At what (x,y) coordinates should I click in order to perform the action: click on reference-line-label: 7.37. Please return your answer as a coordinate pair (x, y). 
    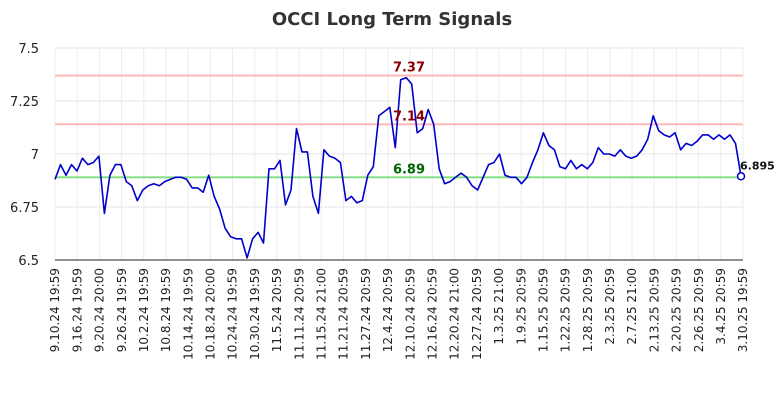
    Looking at the image, I should click on (409, 68).